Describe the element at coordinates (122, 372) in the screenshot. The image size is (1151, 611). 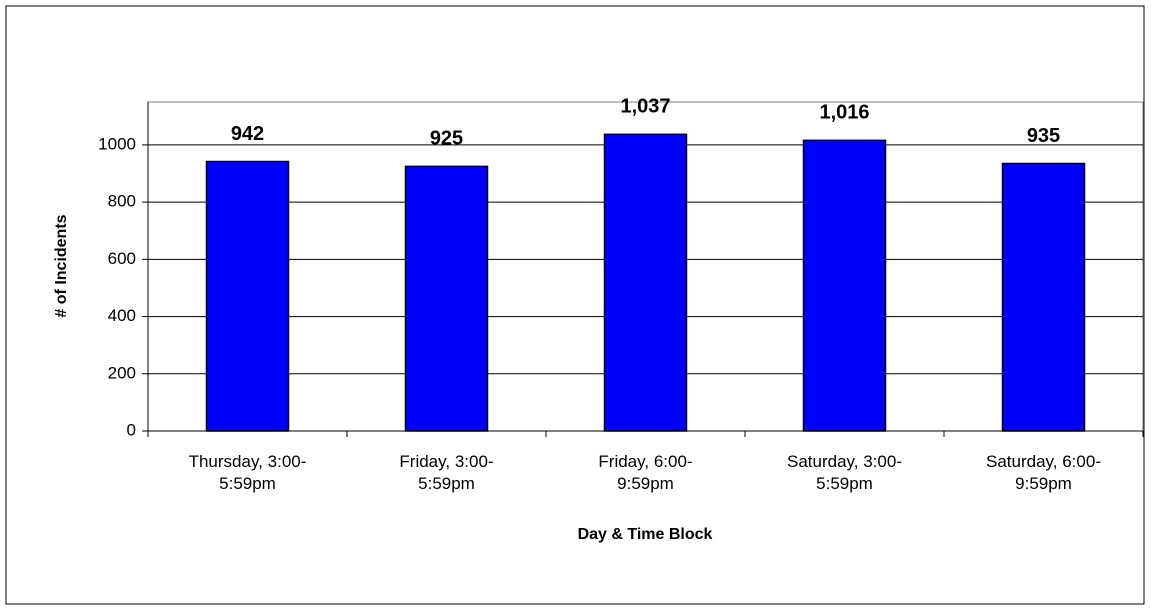
I see `y-tick-label: 200` at that location.